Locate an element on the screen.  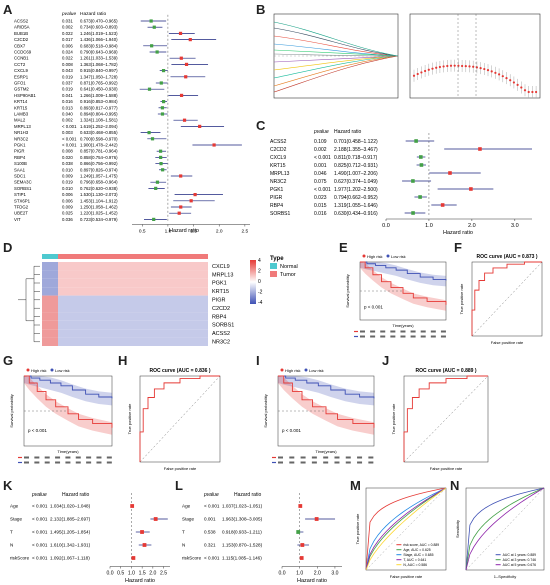
heatmap-cells-normal is located at coordinates (50, 299).